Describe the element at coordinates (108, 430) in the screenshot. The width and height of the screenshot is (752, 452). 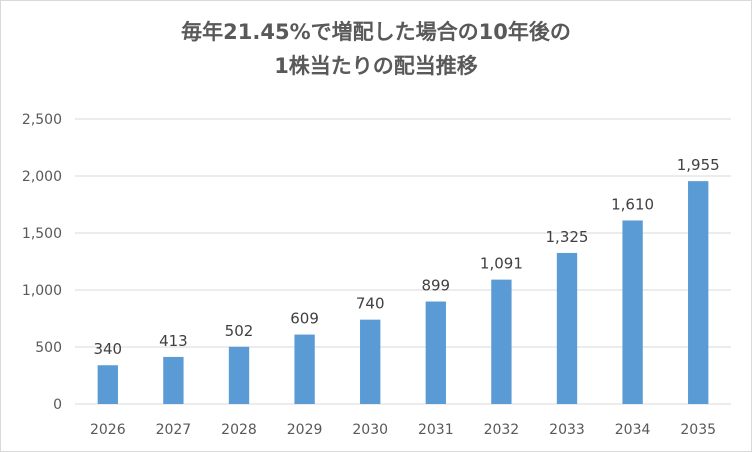
I see `x-tick-label: 2026` at that location.